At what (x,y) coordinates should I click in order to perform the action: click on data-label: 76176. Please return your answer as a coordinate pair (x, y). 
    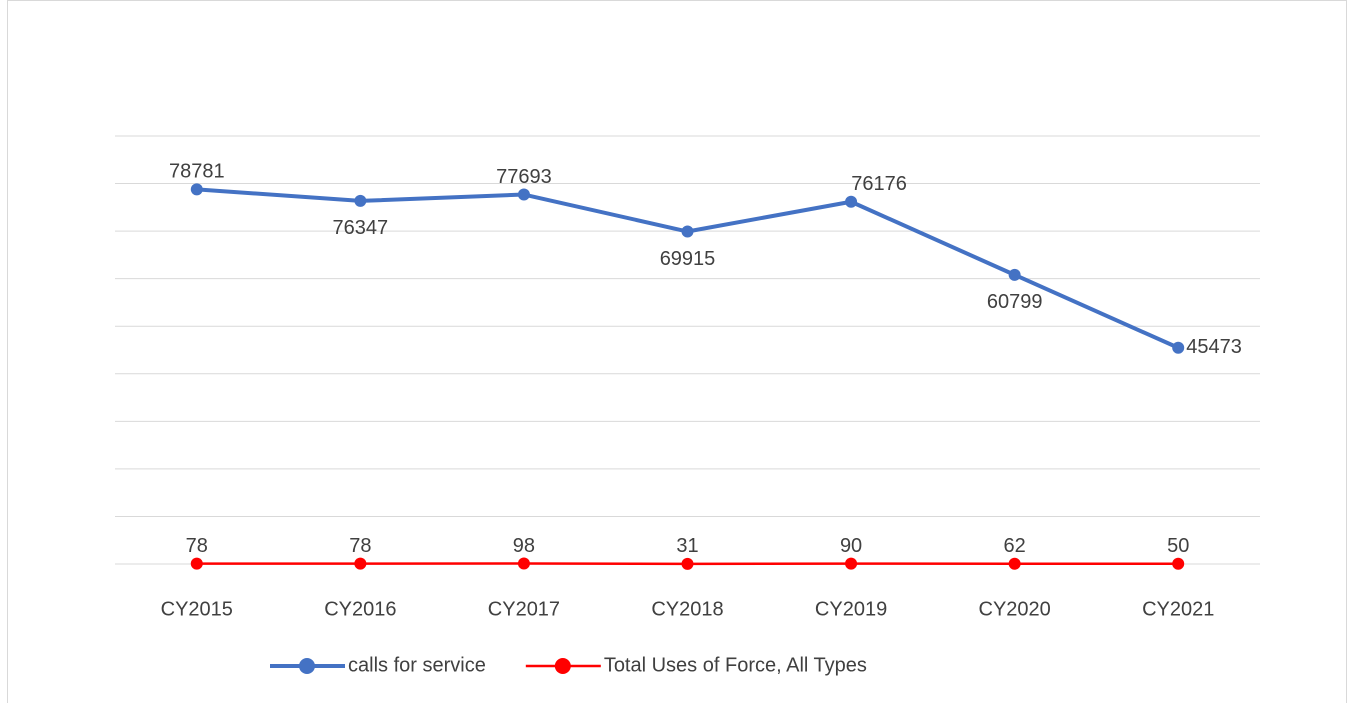
    Looking at the image, I should click on (879, 184).